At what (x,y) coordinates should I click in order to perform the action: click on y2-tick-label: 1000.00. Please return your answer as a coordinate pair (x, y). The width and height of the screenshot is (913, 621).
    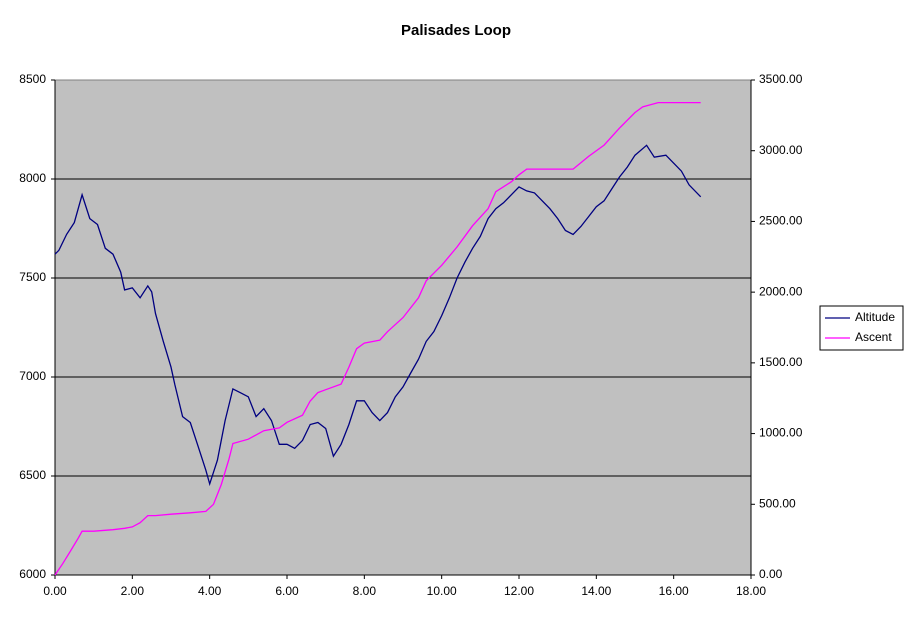
    Looking at the image, I should click on (781, 433).